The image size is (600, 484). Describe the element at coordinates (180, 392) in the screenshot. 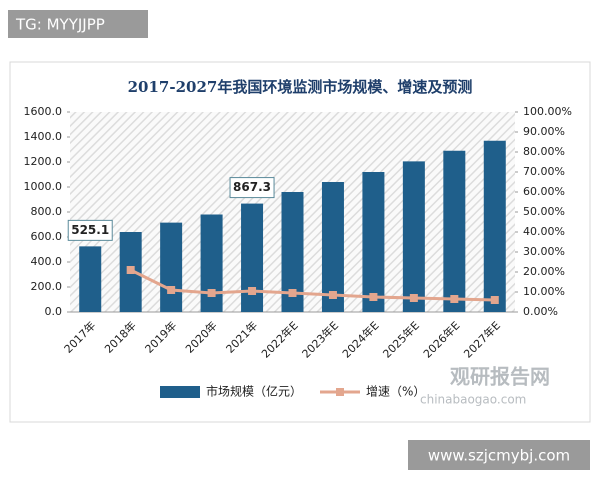

I see `legend-swatch` at that location.